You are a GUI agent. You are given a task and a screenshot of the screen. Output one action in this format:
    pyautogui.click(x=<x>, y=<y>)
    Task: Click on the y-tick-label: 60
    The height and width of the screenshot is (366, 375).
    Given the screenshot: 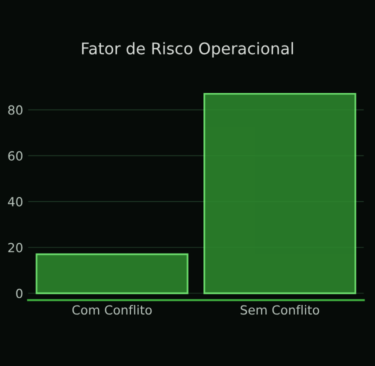 What is the action you would take?
    pyautogui.click(x=15, y=156)
    